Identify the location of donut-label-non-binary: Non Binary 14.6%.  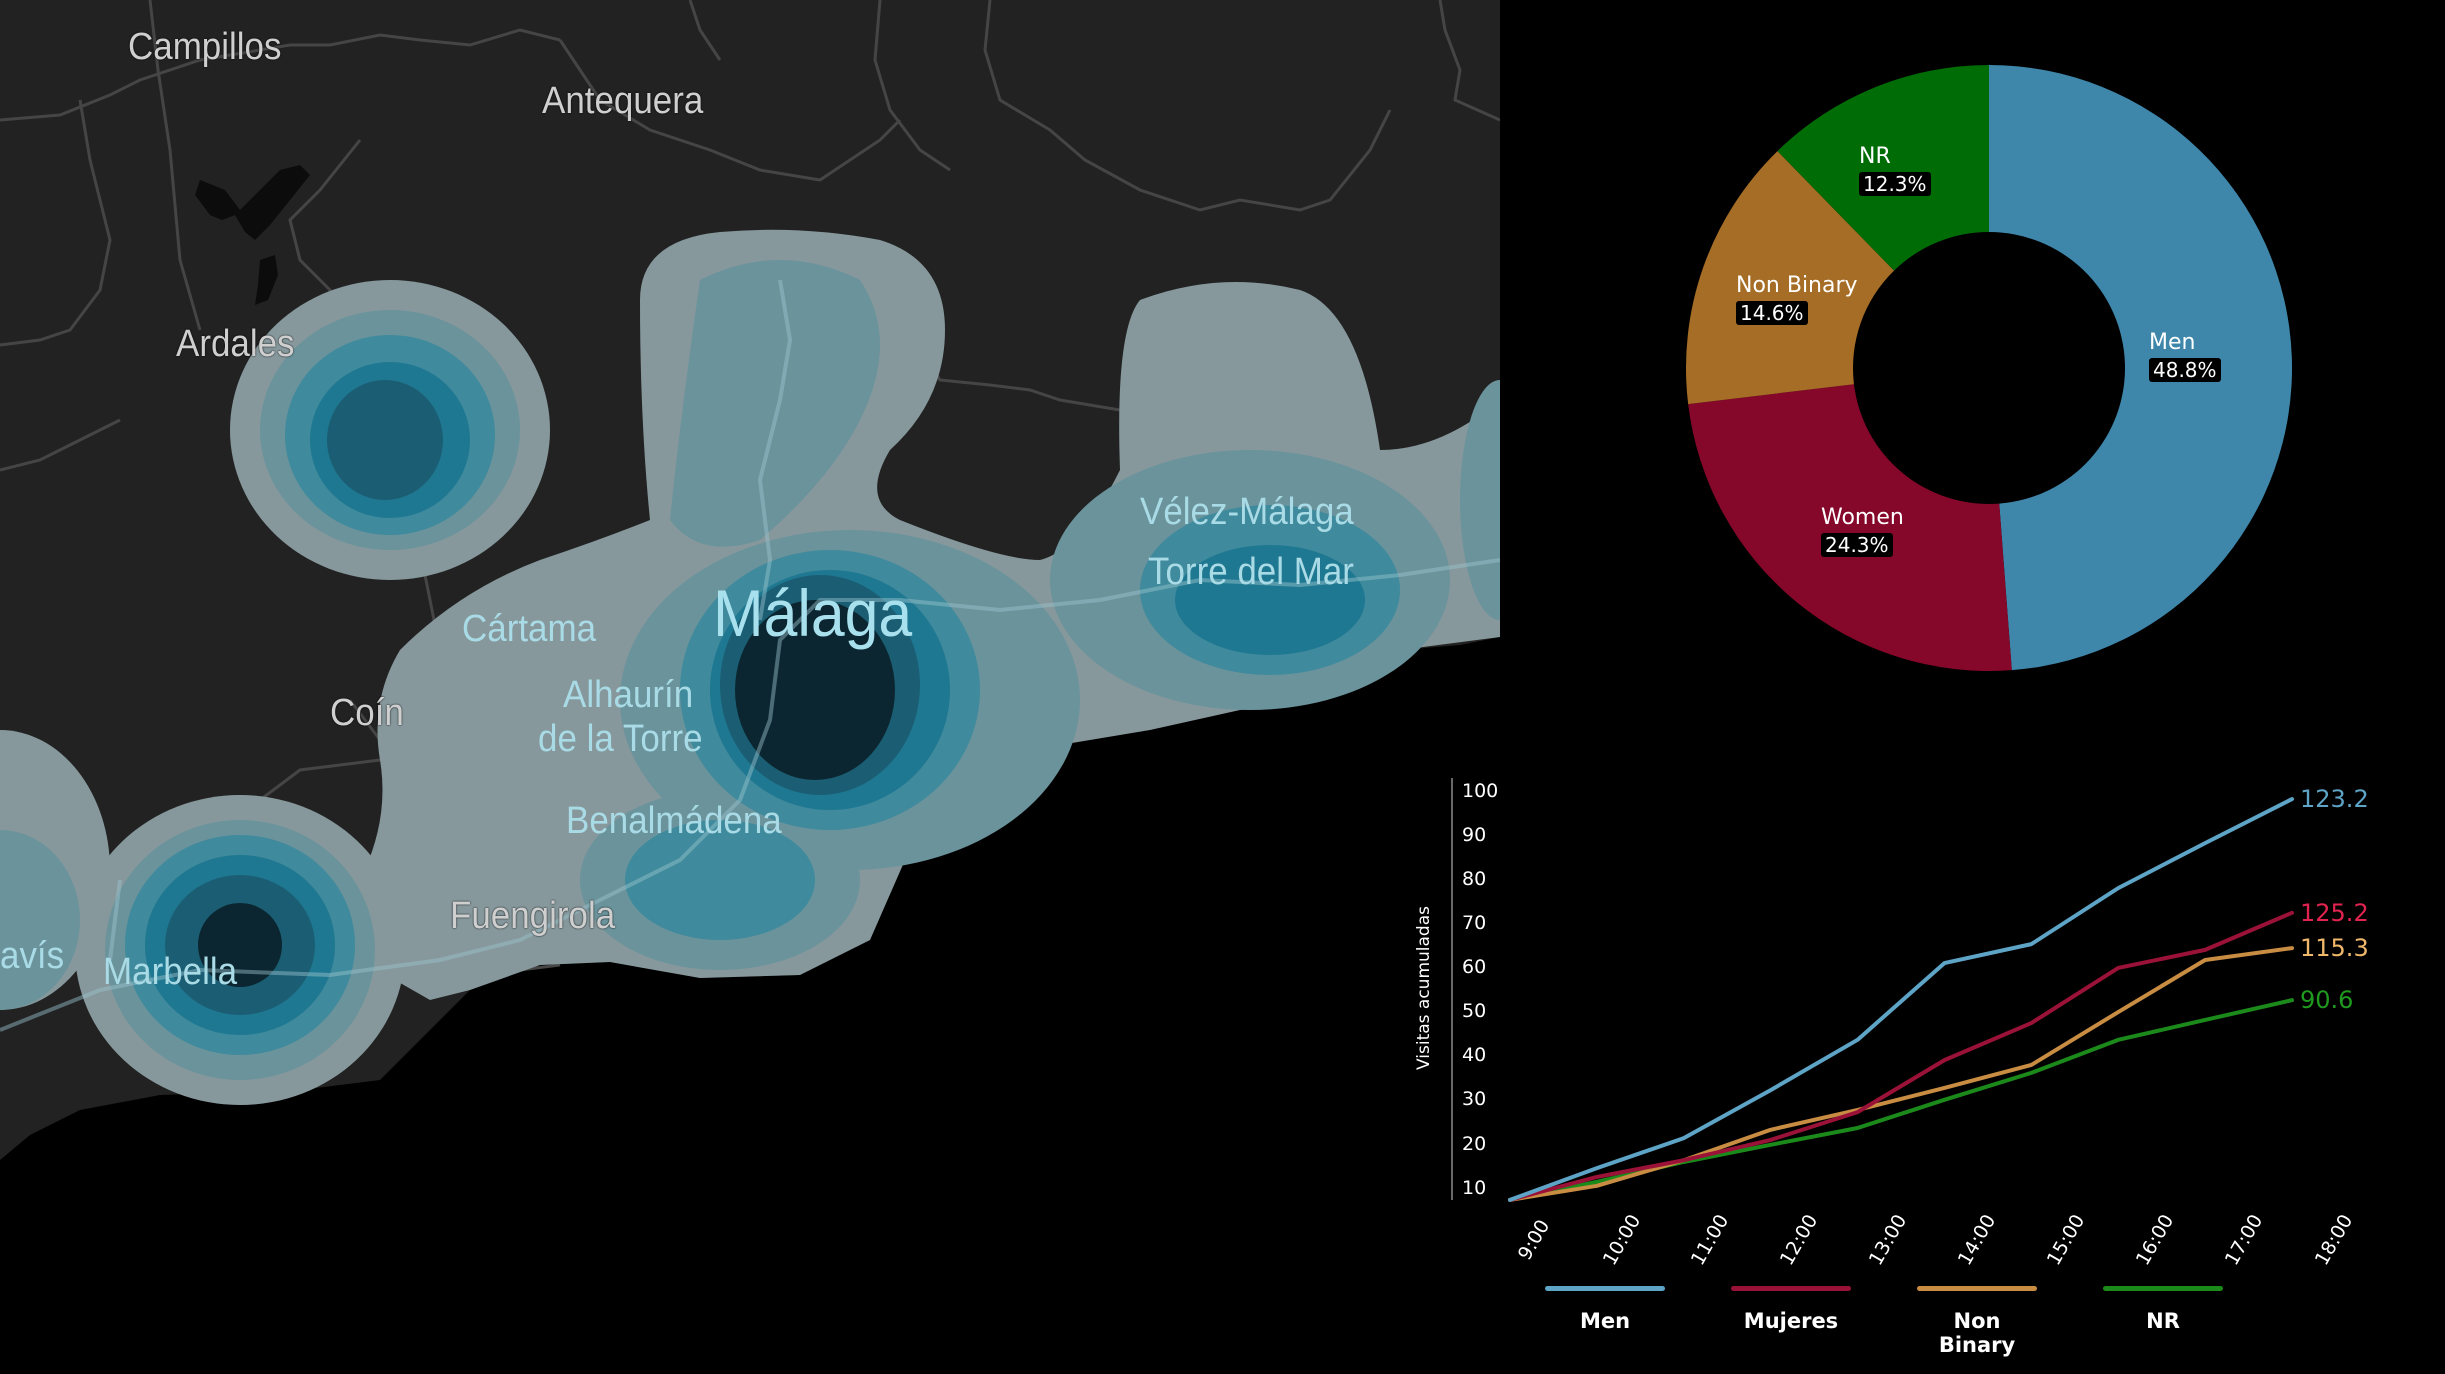
(1797, 299).